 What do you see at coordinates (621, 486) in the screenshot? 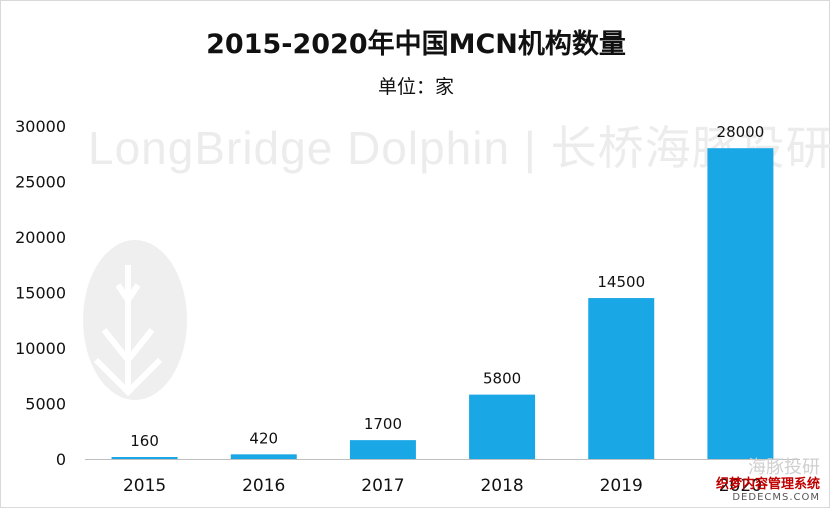
I see `x-tick-label: 2019` at bounding box center [621, 486].